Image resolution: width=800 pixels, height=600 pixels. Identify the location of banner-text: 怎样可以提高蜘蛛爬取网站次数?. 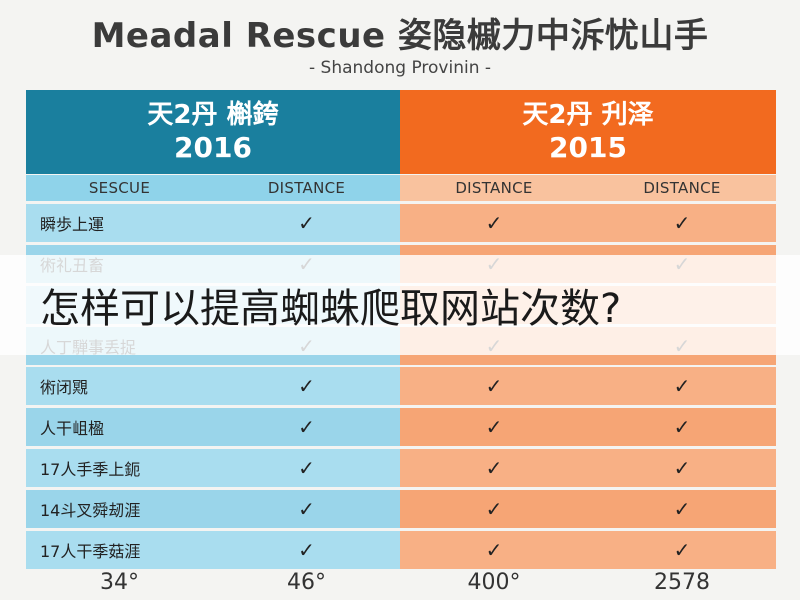
(331, 309).